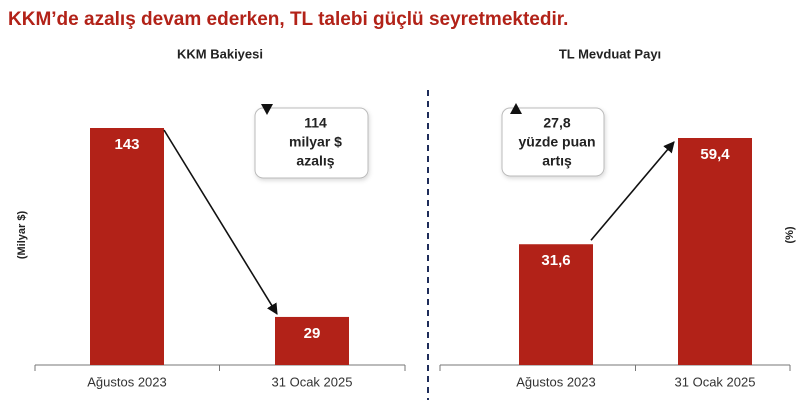 The width and height of the screenshot is (800, 407). Describe the element at coordinates (790, 234) in the screenshot. I see `y-axis-label: (%)` at that location.